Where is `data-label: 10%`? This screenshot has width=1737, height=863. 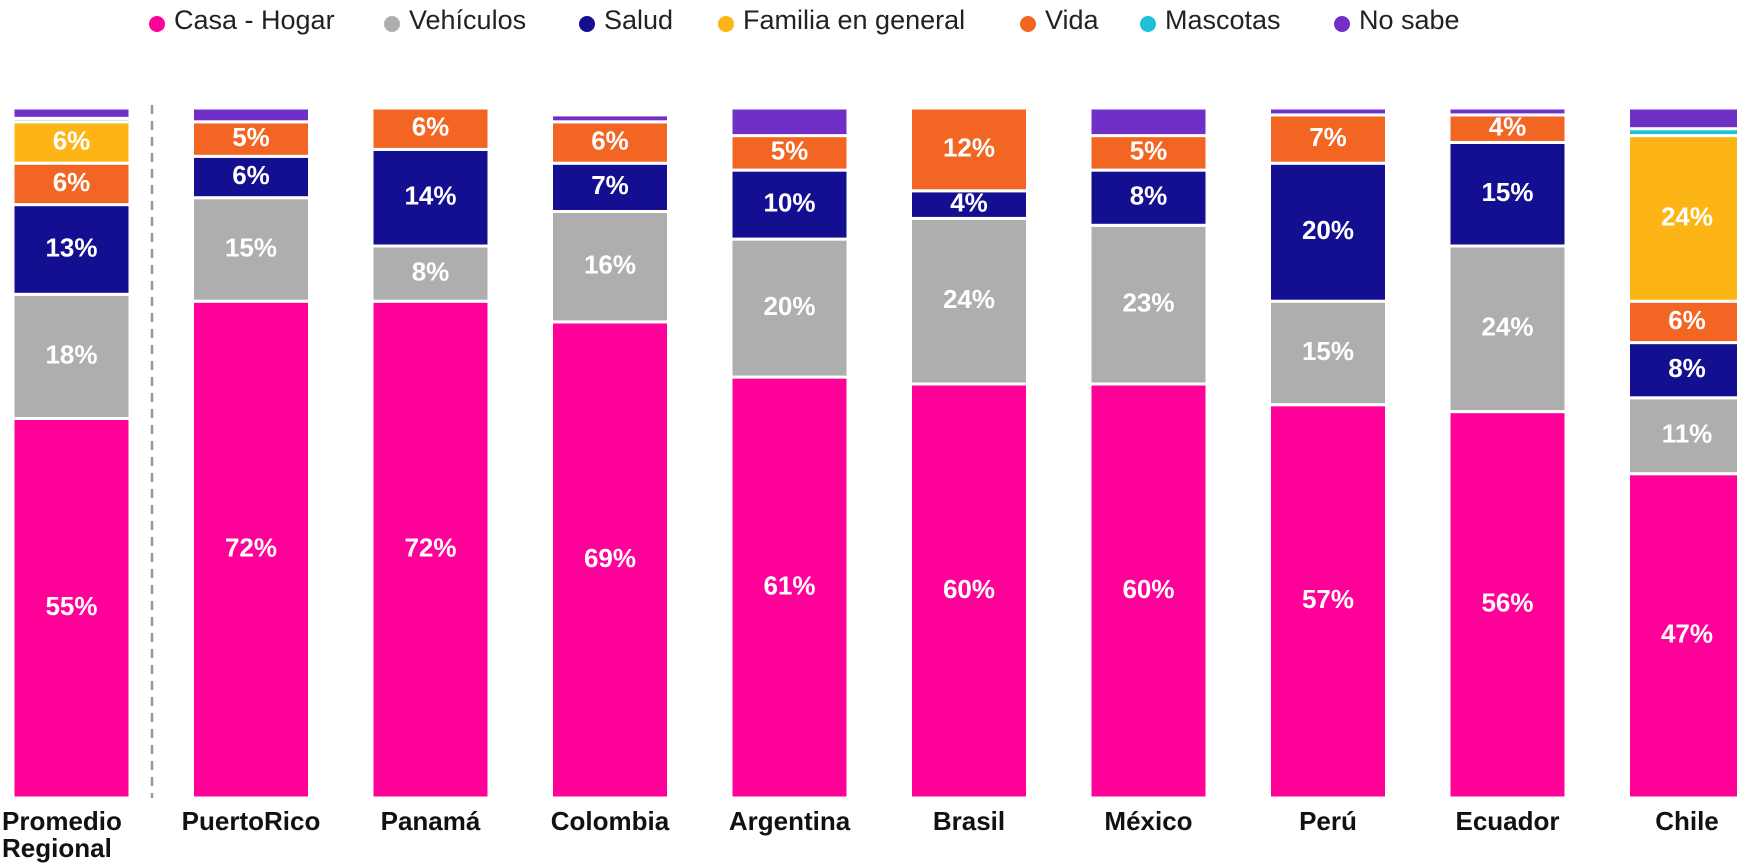 data-label: 10% is located at coordinates (789, 202).